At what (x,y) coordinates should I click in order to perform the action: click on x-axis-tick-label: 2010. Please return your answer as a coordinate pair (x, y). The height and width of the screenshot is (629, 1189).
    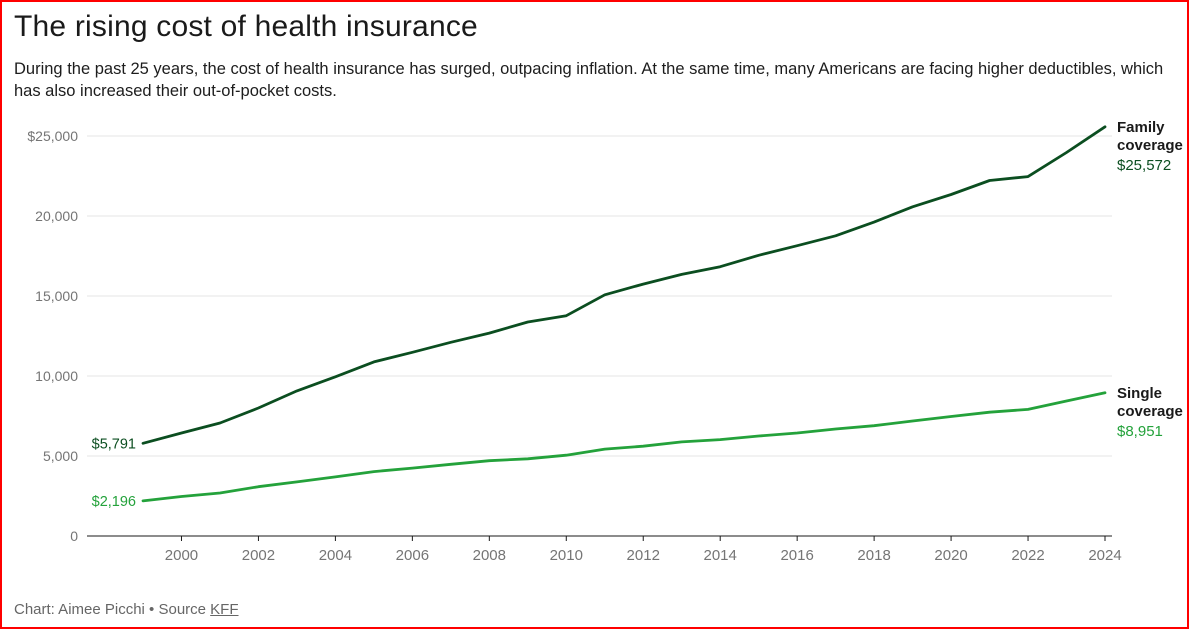
    Looking at the image, I should click on (566, 555).